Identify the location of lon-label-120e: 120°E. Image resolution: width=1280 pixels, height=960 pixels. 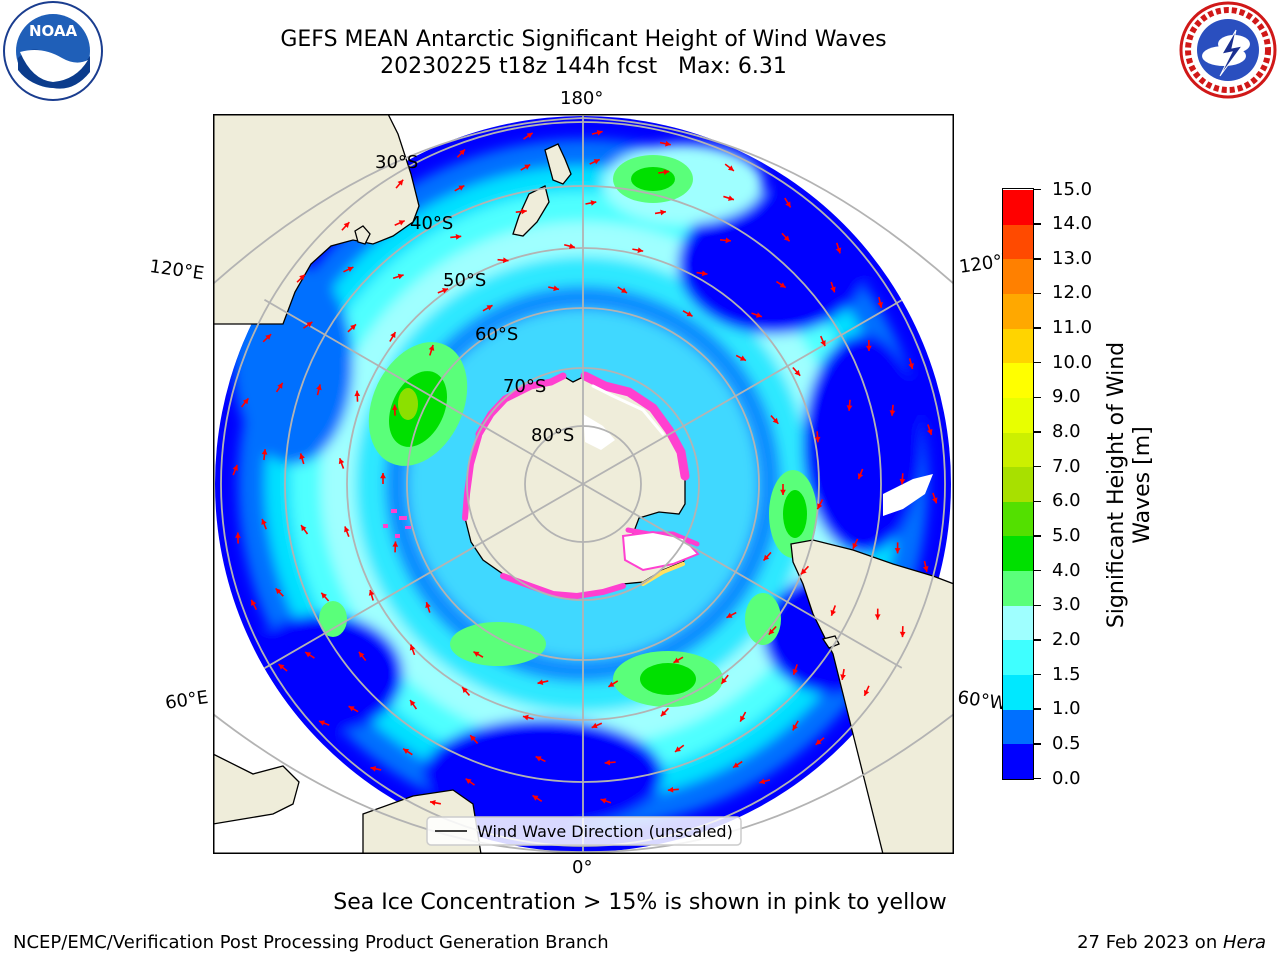
(177, 270).